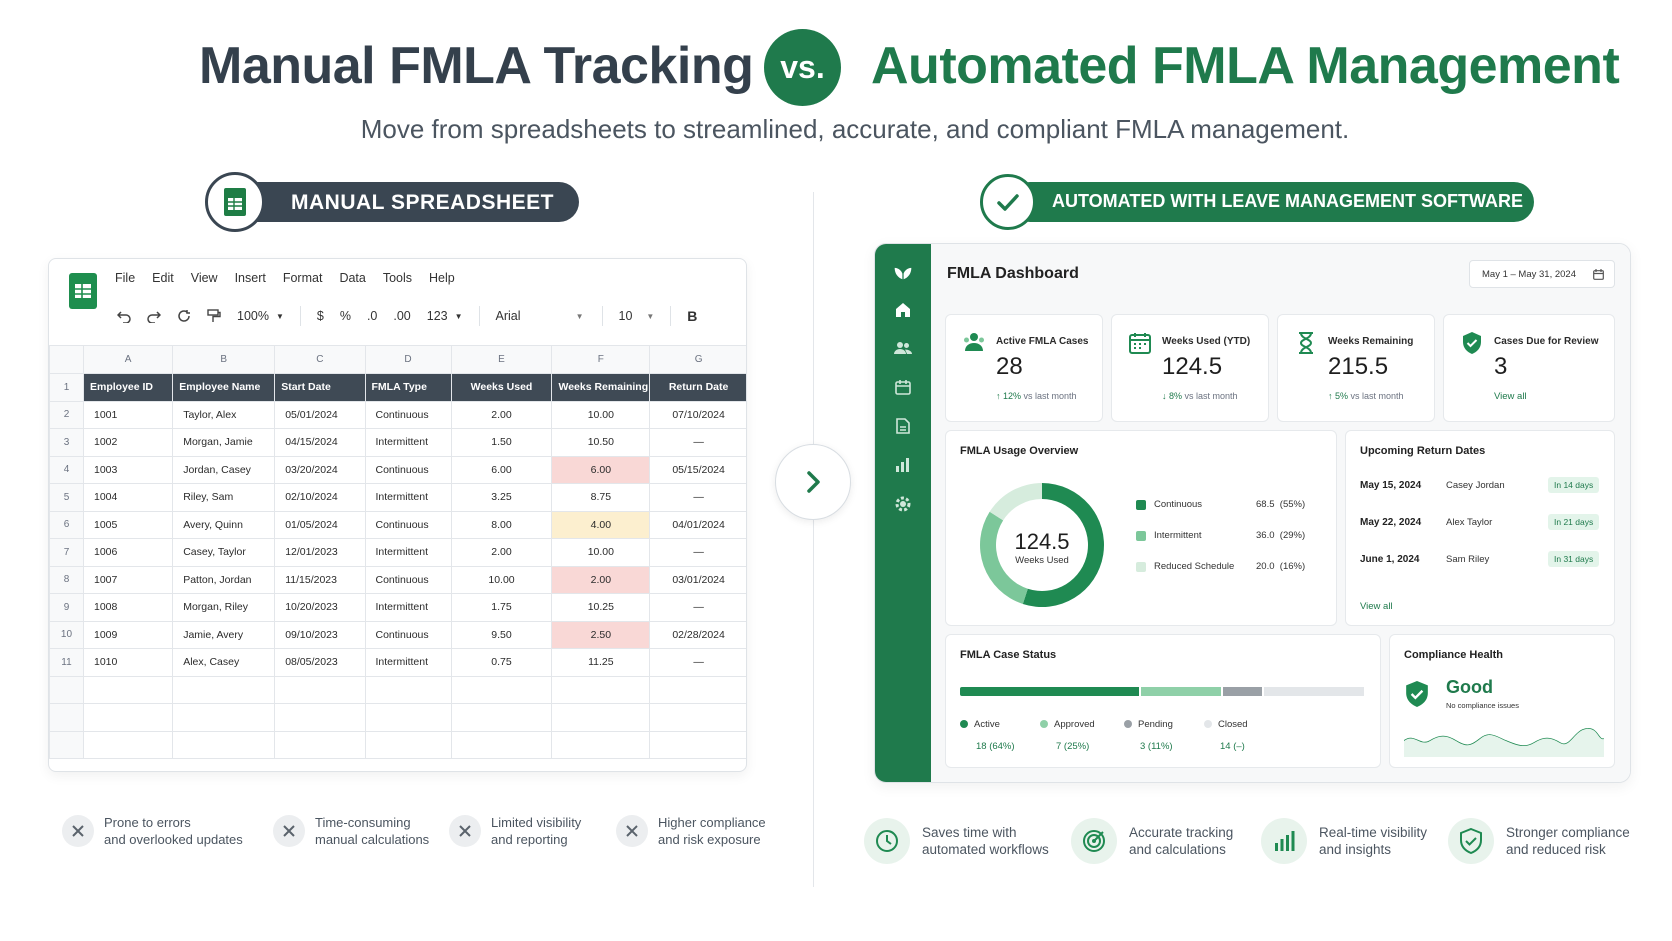  What do you see at coordinates (224, 662) in the screenshot?
I see `table-cell: Alex, Casey` at bounding box center [224, 662].